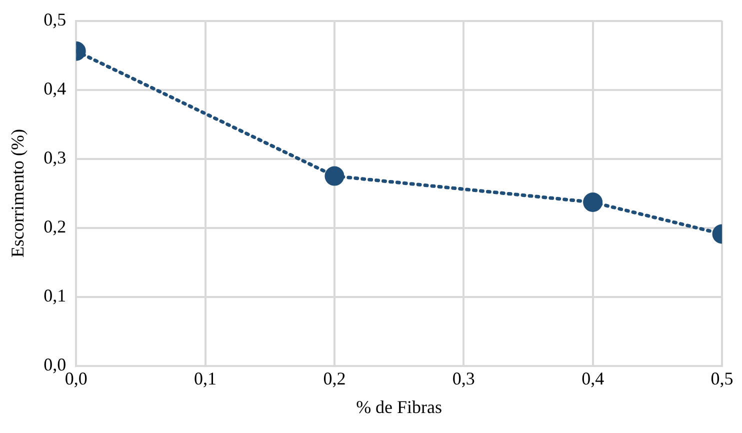 The image size is (742, 433). I want to click on x-tick-label: 0,5, so click(722, 378).